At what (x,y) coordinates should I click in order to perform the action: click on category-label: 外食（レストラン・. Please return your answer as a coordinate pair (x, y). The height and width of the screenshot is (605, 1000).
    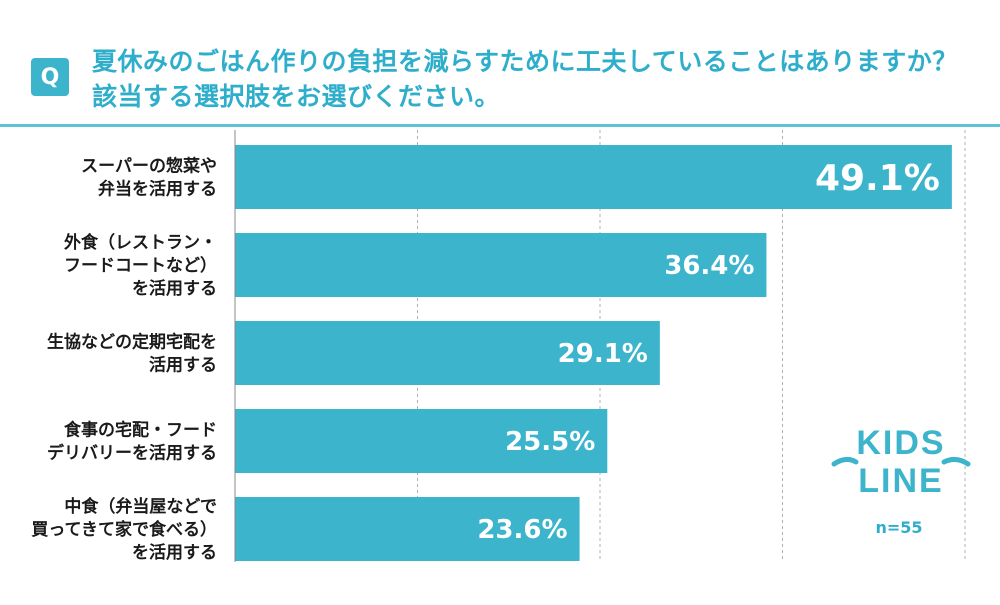
    Looking at the image, I should click on (140, 242).